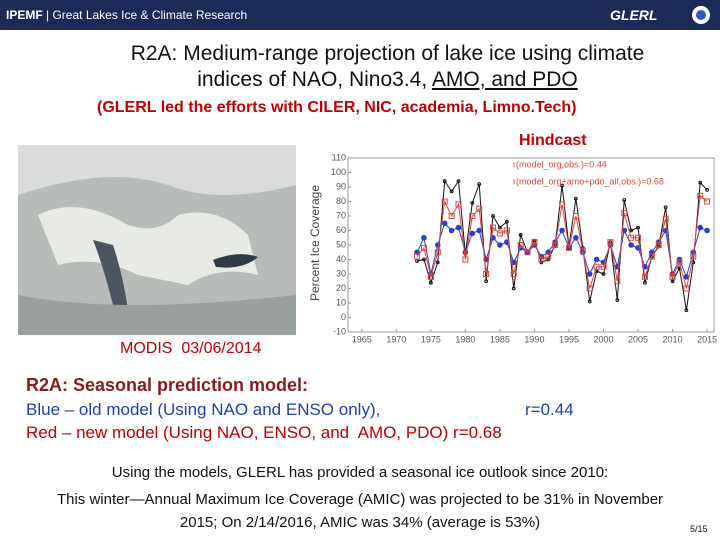 Image resolution: width=720 pixels, height=540 pixels. I want to click on title-part: indices of NAO, Nino3.4,, so click(314, 79).